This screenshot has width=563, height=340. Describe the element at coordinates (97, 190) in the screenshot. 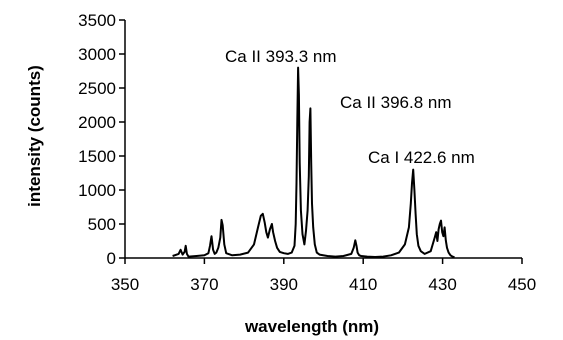

I see `y-tick-label: 1000` at that location.